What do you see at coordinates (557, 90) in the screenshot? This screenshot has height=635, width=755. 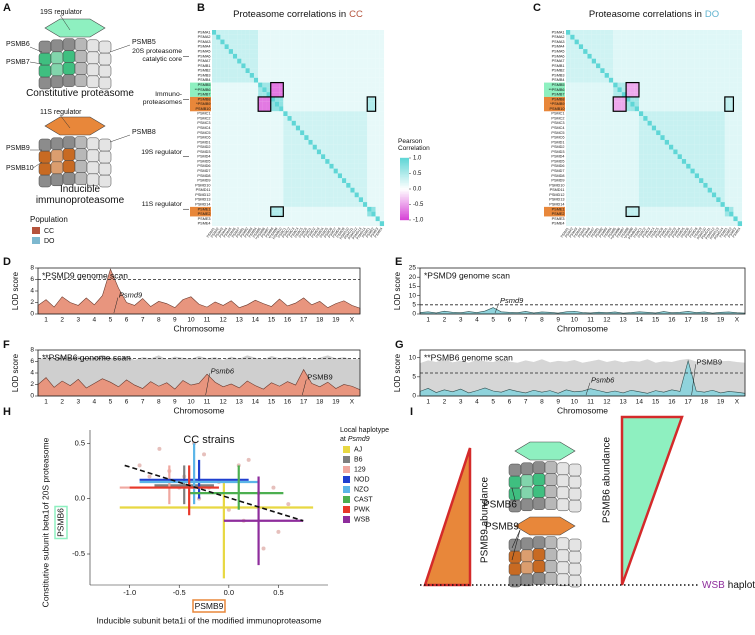 I see `row-label: **PSMB6` at bounding box center [557, 90].